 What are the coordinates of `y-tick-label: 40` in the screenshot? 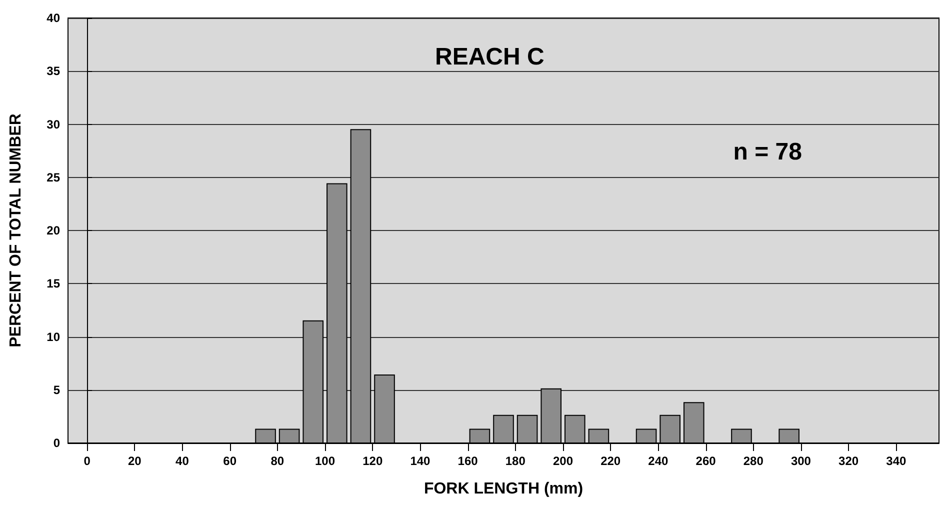 It's located at (53, 18).